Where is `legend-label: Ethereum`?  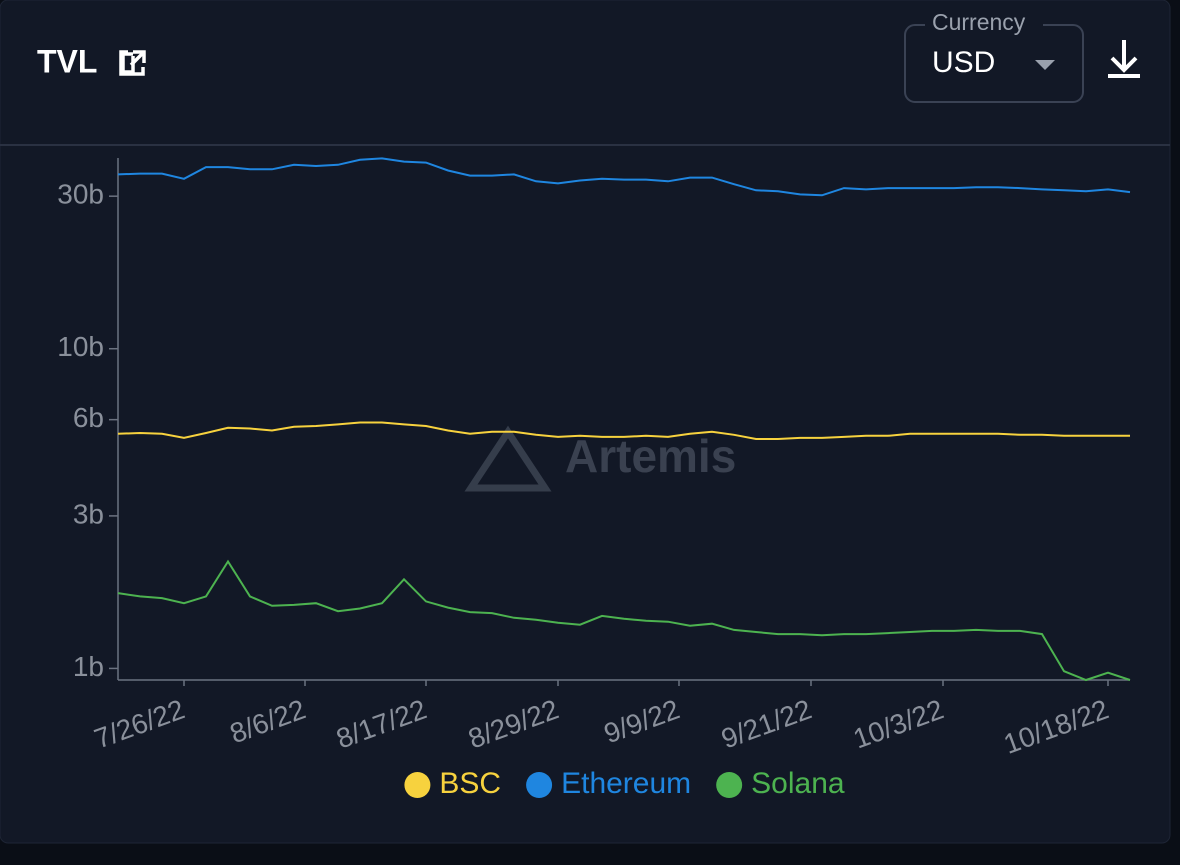 legend-label: Ethereum is located at coordinates (626, 783).